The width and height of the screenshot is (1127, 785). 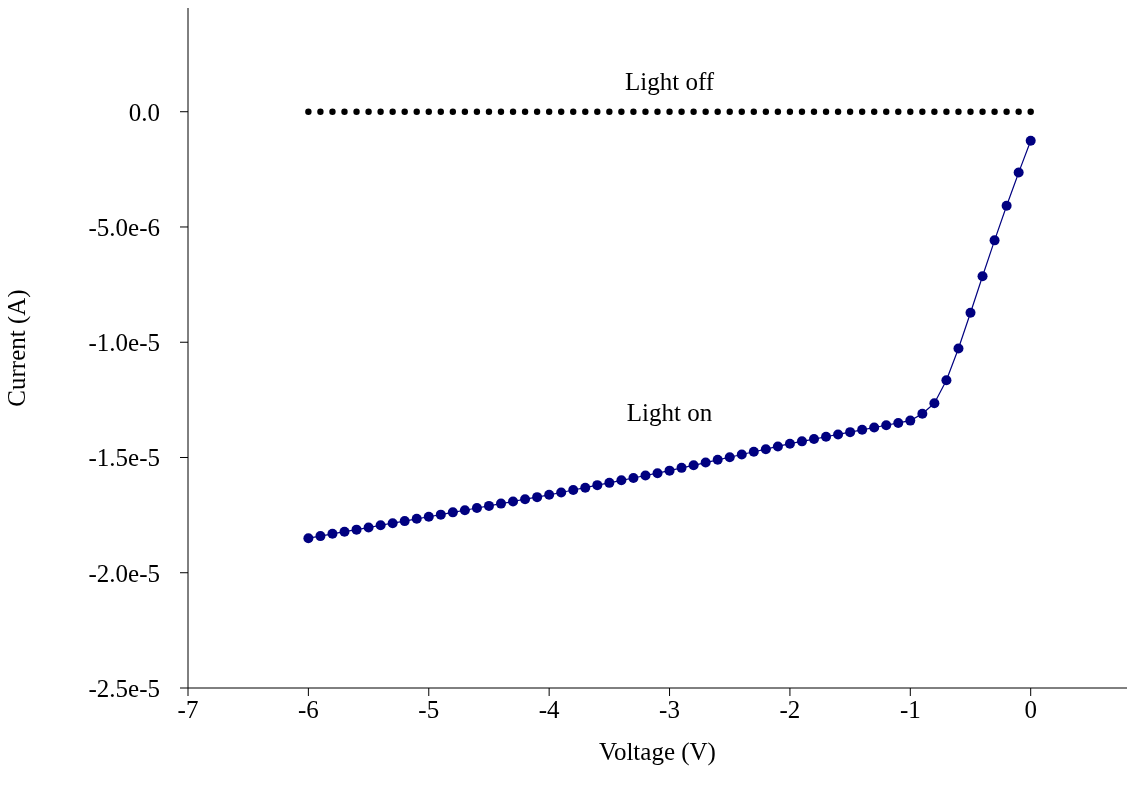 What do you see at coordinates (790, 709) in the screenshot?
I see `x-tick-label: -2` at bounding box center [790, 709].